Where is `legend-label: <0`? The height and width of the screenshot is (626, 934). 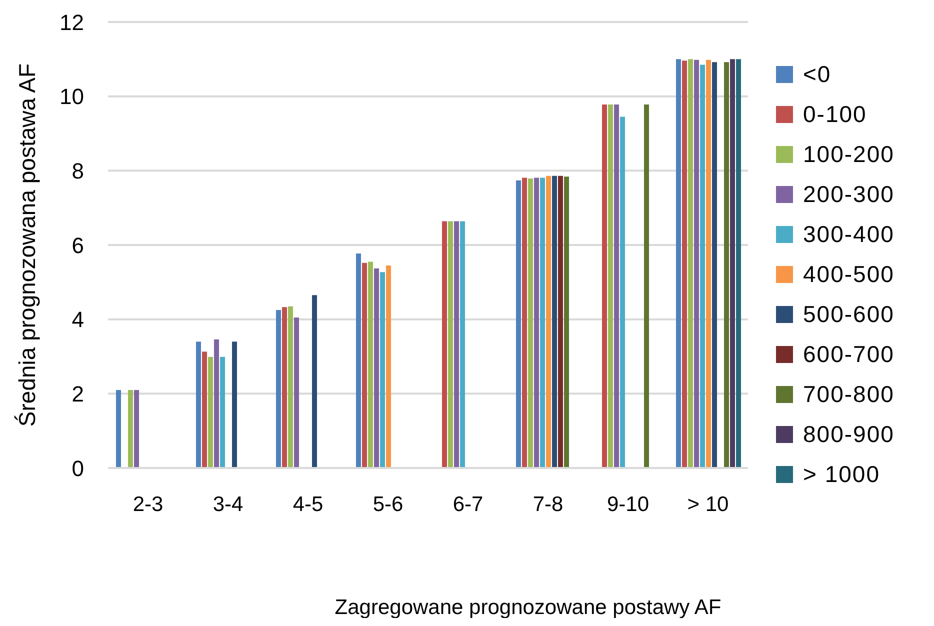
legend-label: <0 is located at coordinates (817, 74).